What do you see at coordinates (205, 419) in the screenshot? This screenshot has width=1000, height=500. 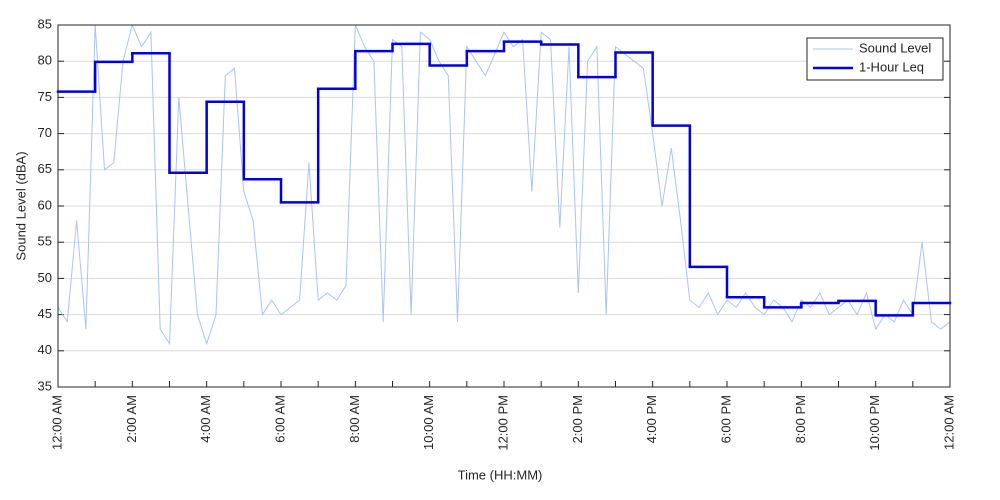 I see `x-tick-label: 4:00 AM` at bounding box center [205, 419].